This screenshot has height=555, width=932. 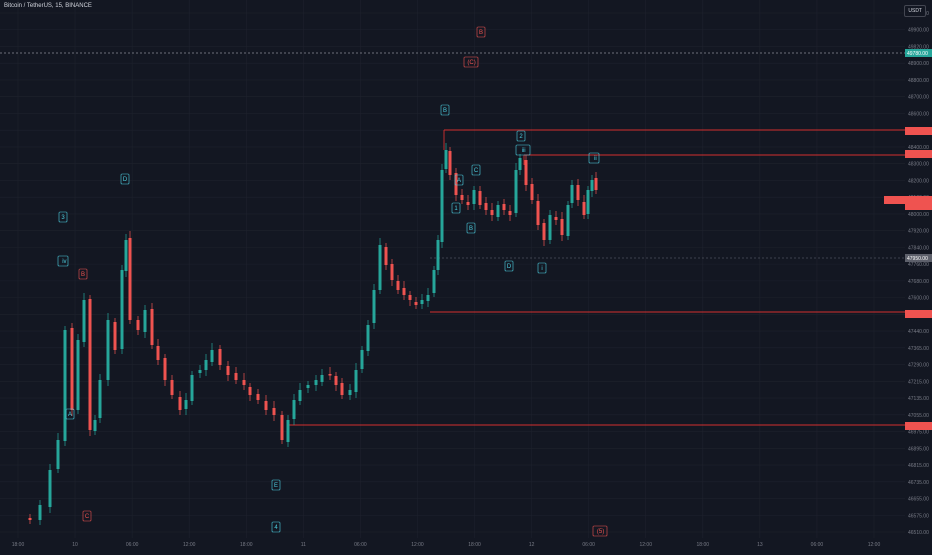 What do you see at coordinates (476, 171) in the screenshot?
I see `wave-label: C` at bounding box center [476, 171].